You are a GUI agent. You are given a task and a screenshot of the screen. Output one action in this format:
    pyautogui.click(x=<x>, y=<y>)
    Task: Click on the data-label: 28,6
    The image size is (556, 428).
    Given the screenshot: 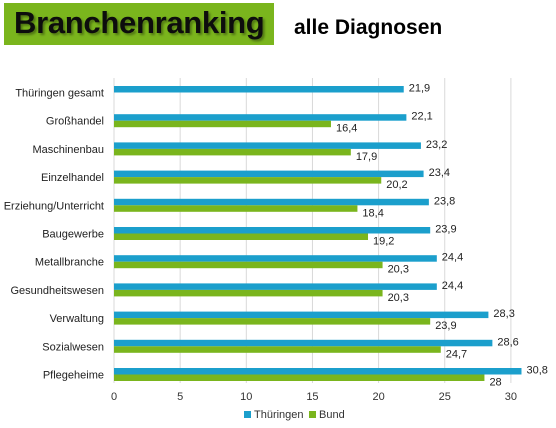 What is the action you would take?
    pyautogui.click(x=507, y=342)
    